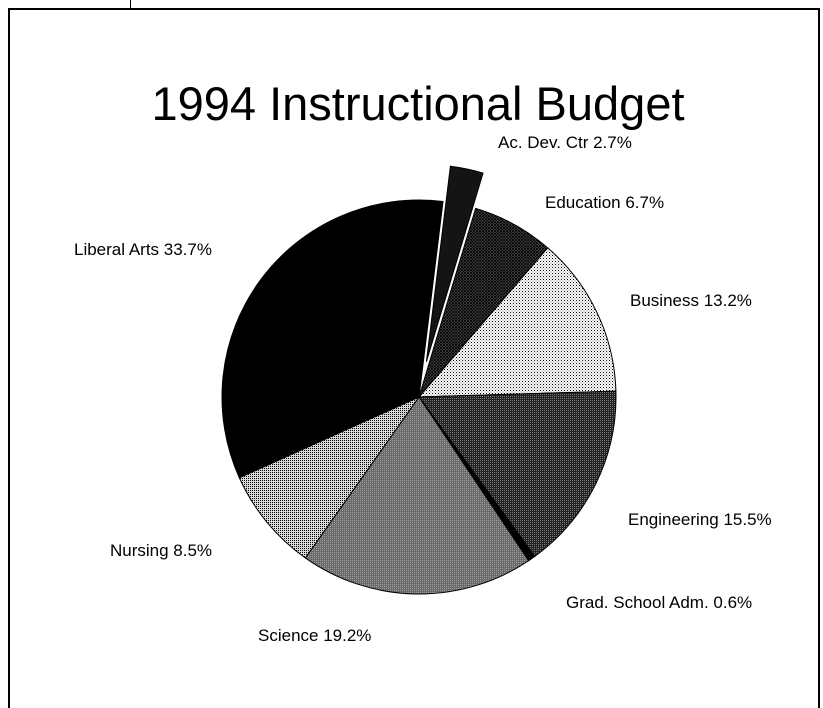 Image resolution: width=823 pixels, height=708 pixels. I want to click on pie-slice-nursing, so click(329, 477).